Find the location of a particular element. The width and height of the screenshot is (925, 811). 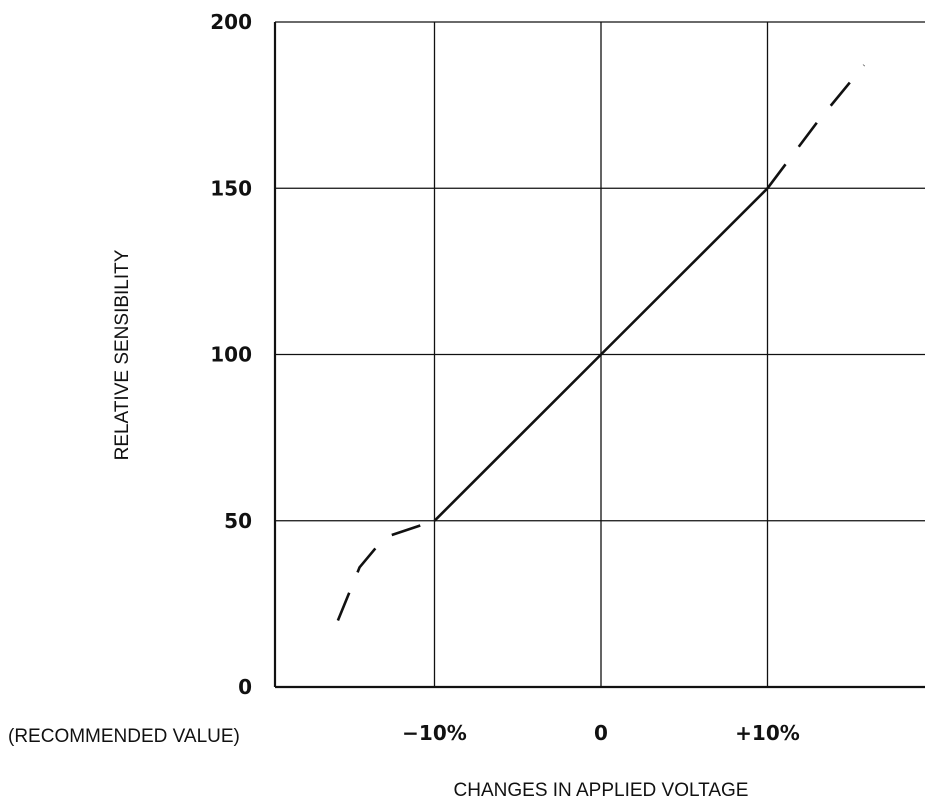

x-tick-label: 0 is located at coordinates (601, 733).